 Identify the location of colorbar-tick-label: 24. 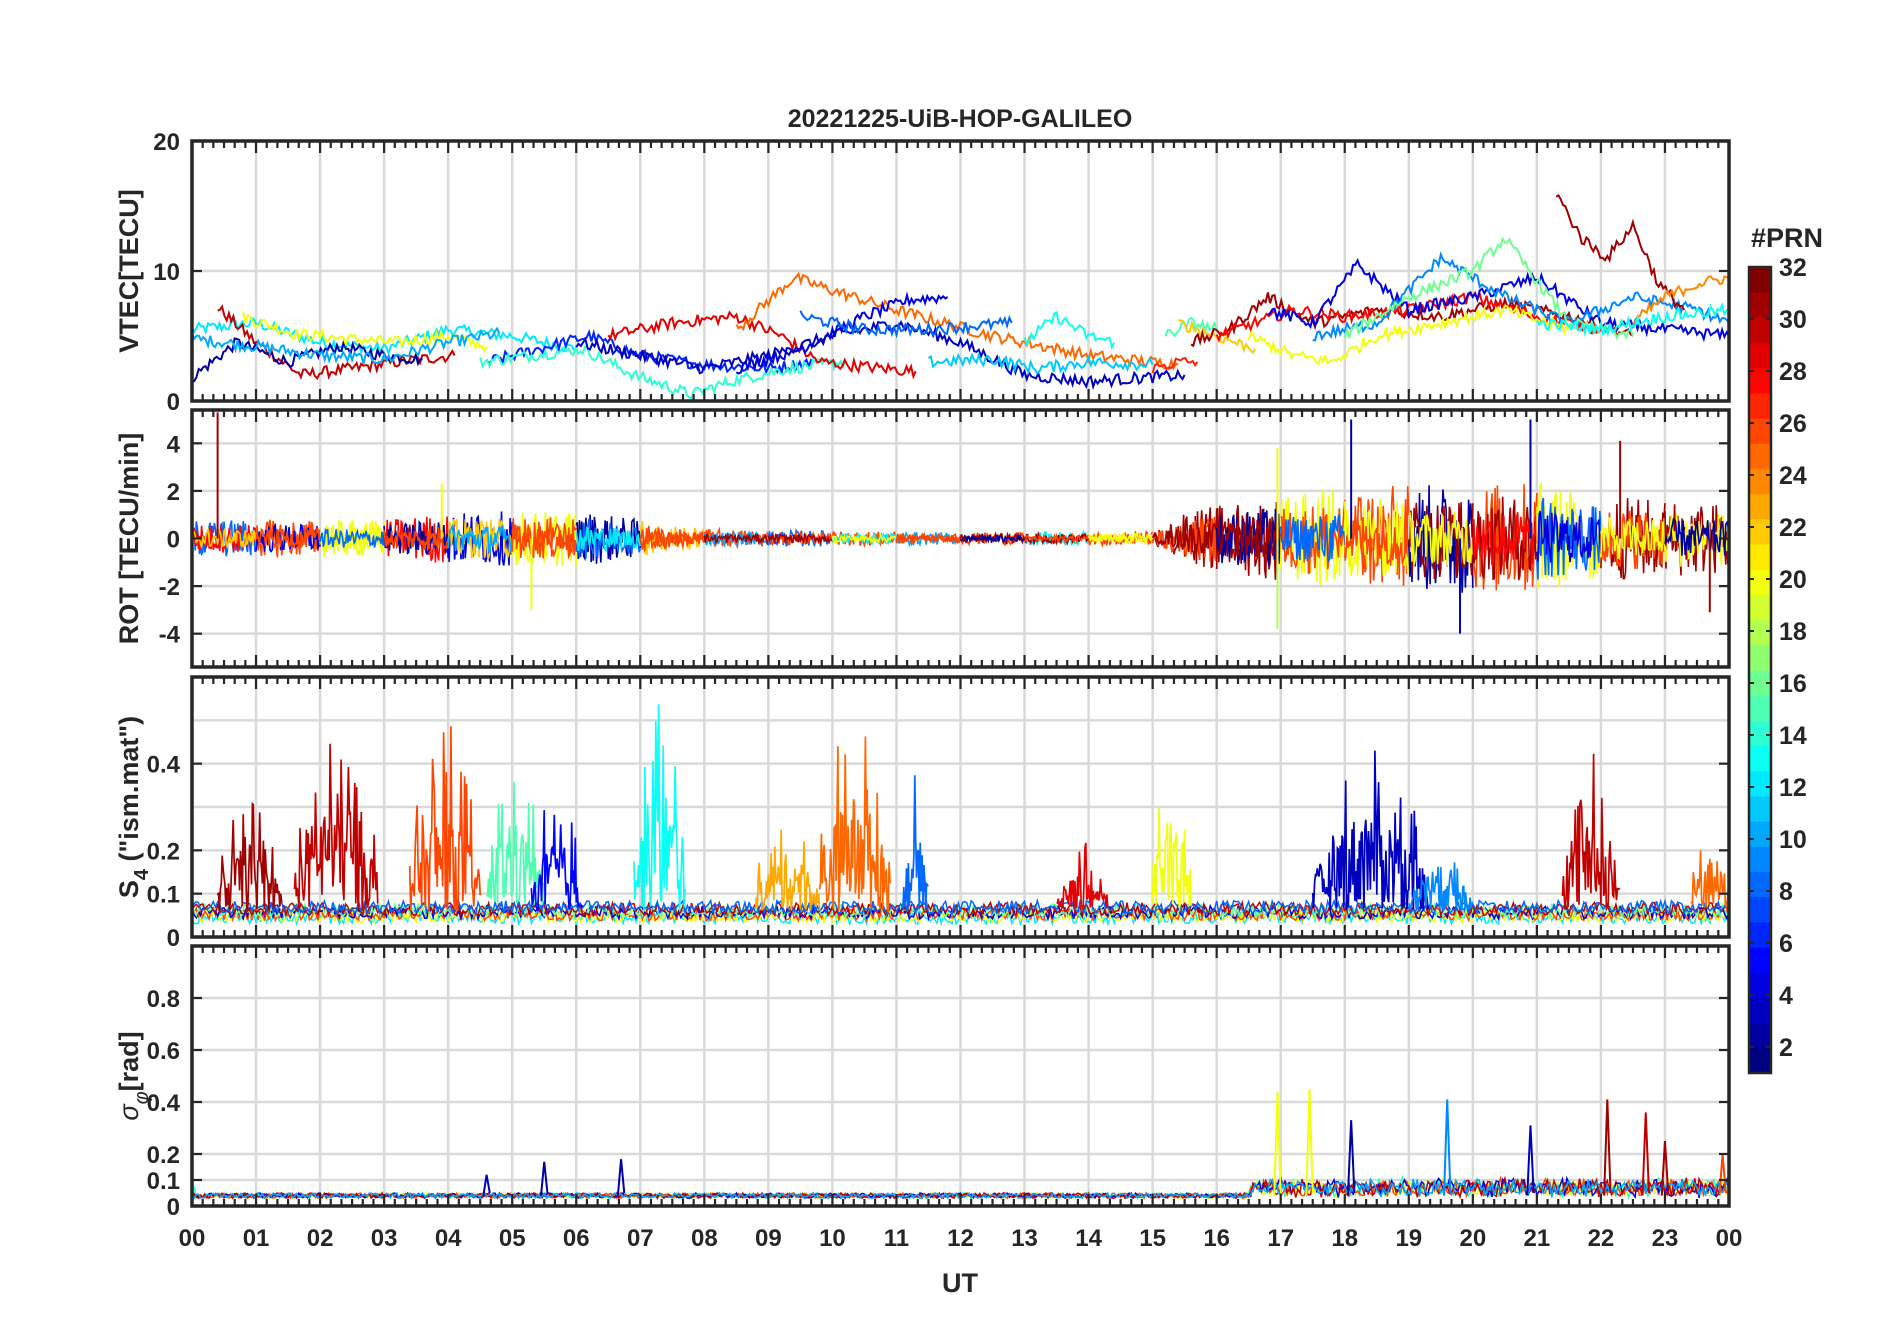
(1793, 476).